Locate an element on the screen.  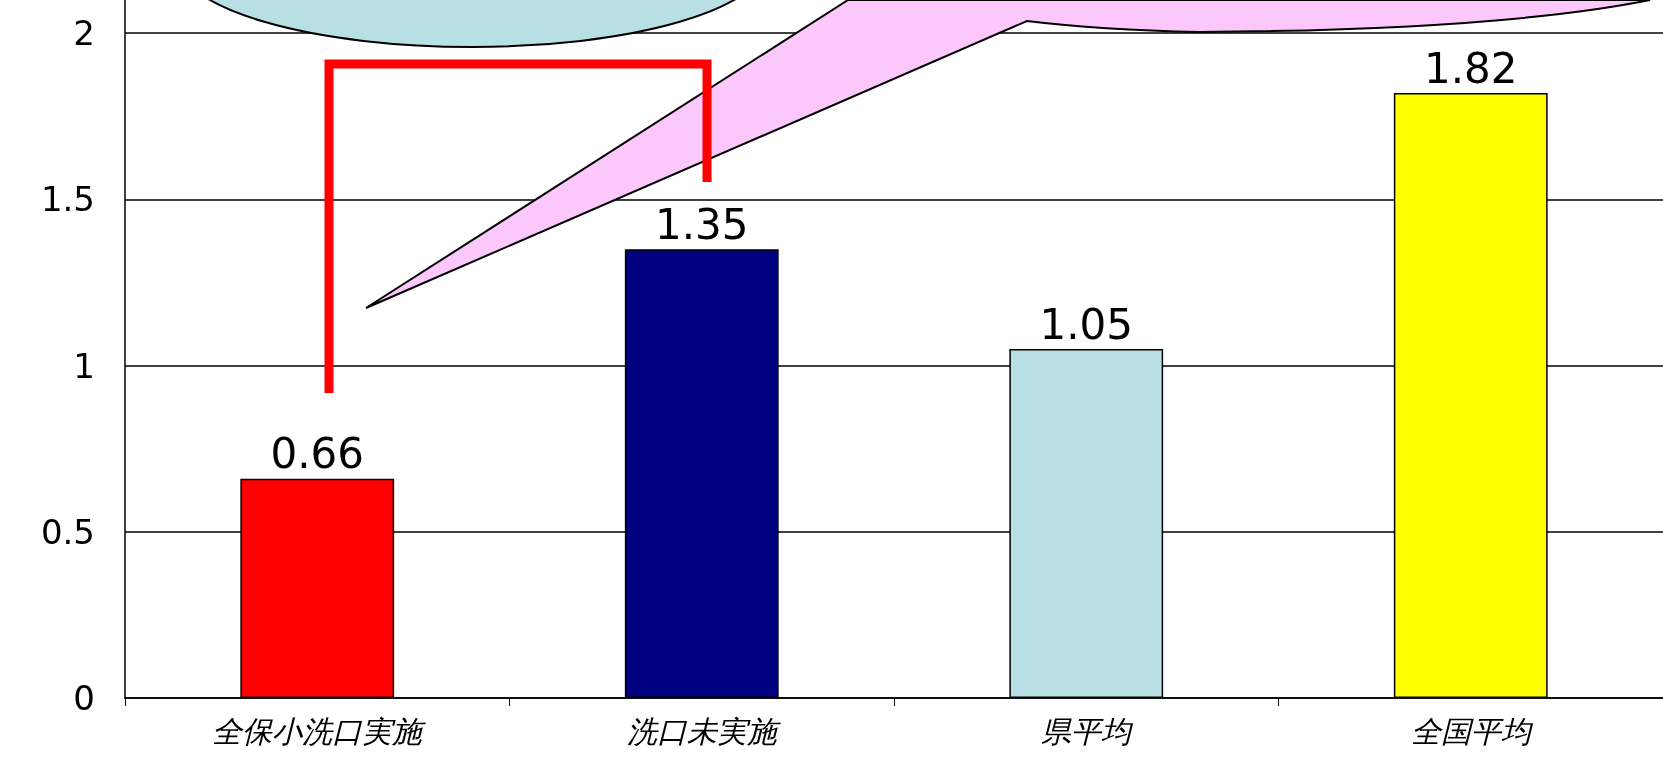
data-label: 1.82 is located at coordinates (1470, 68).